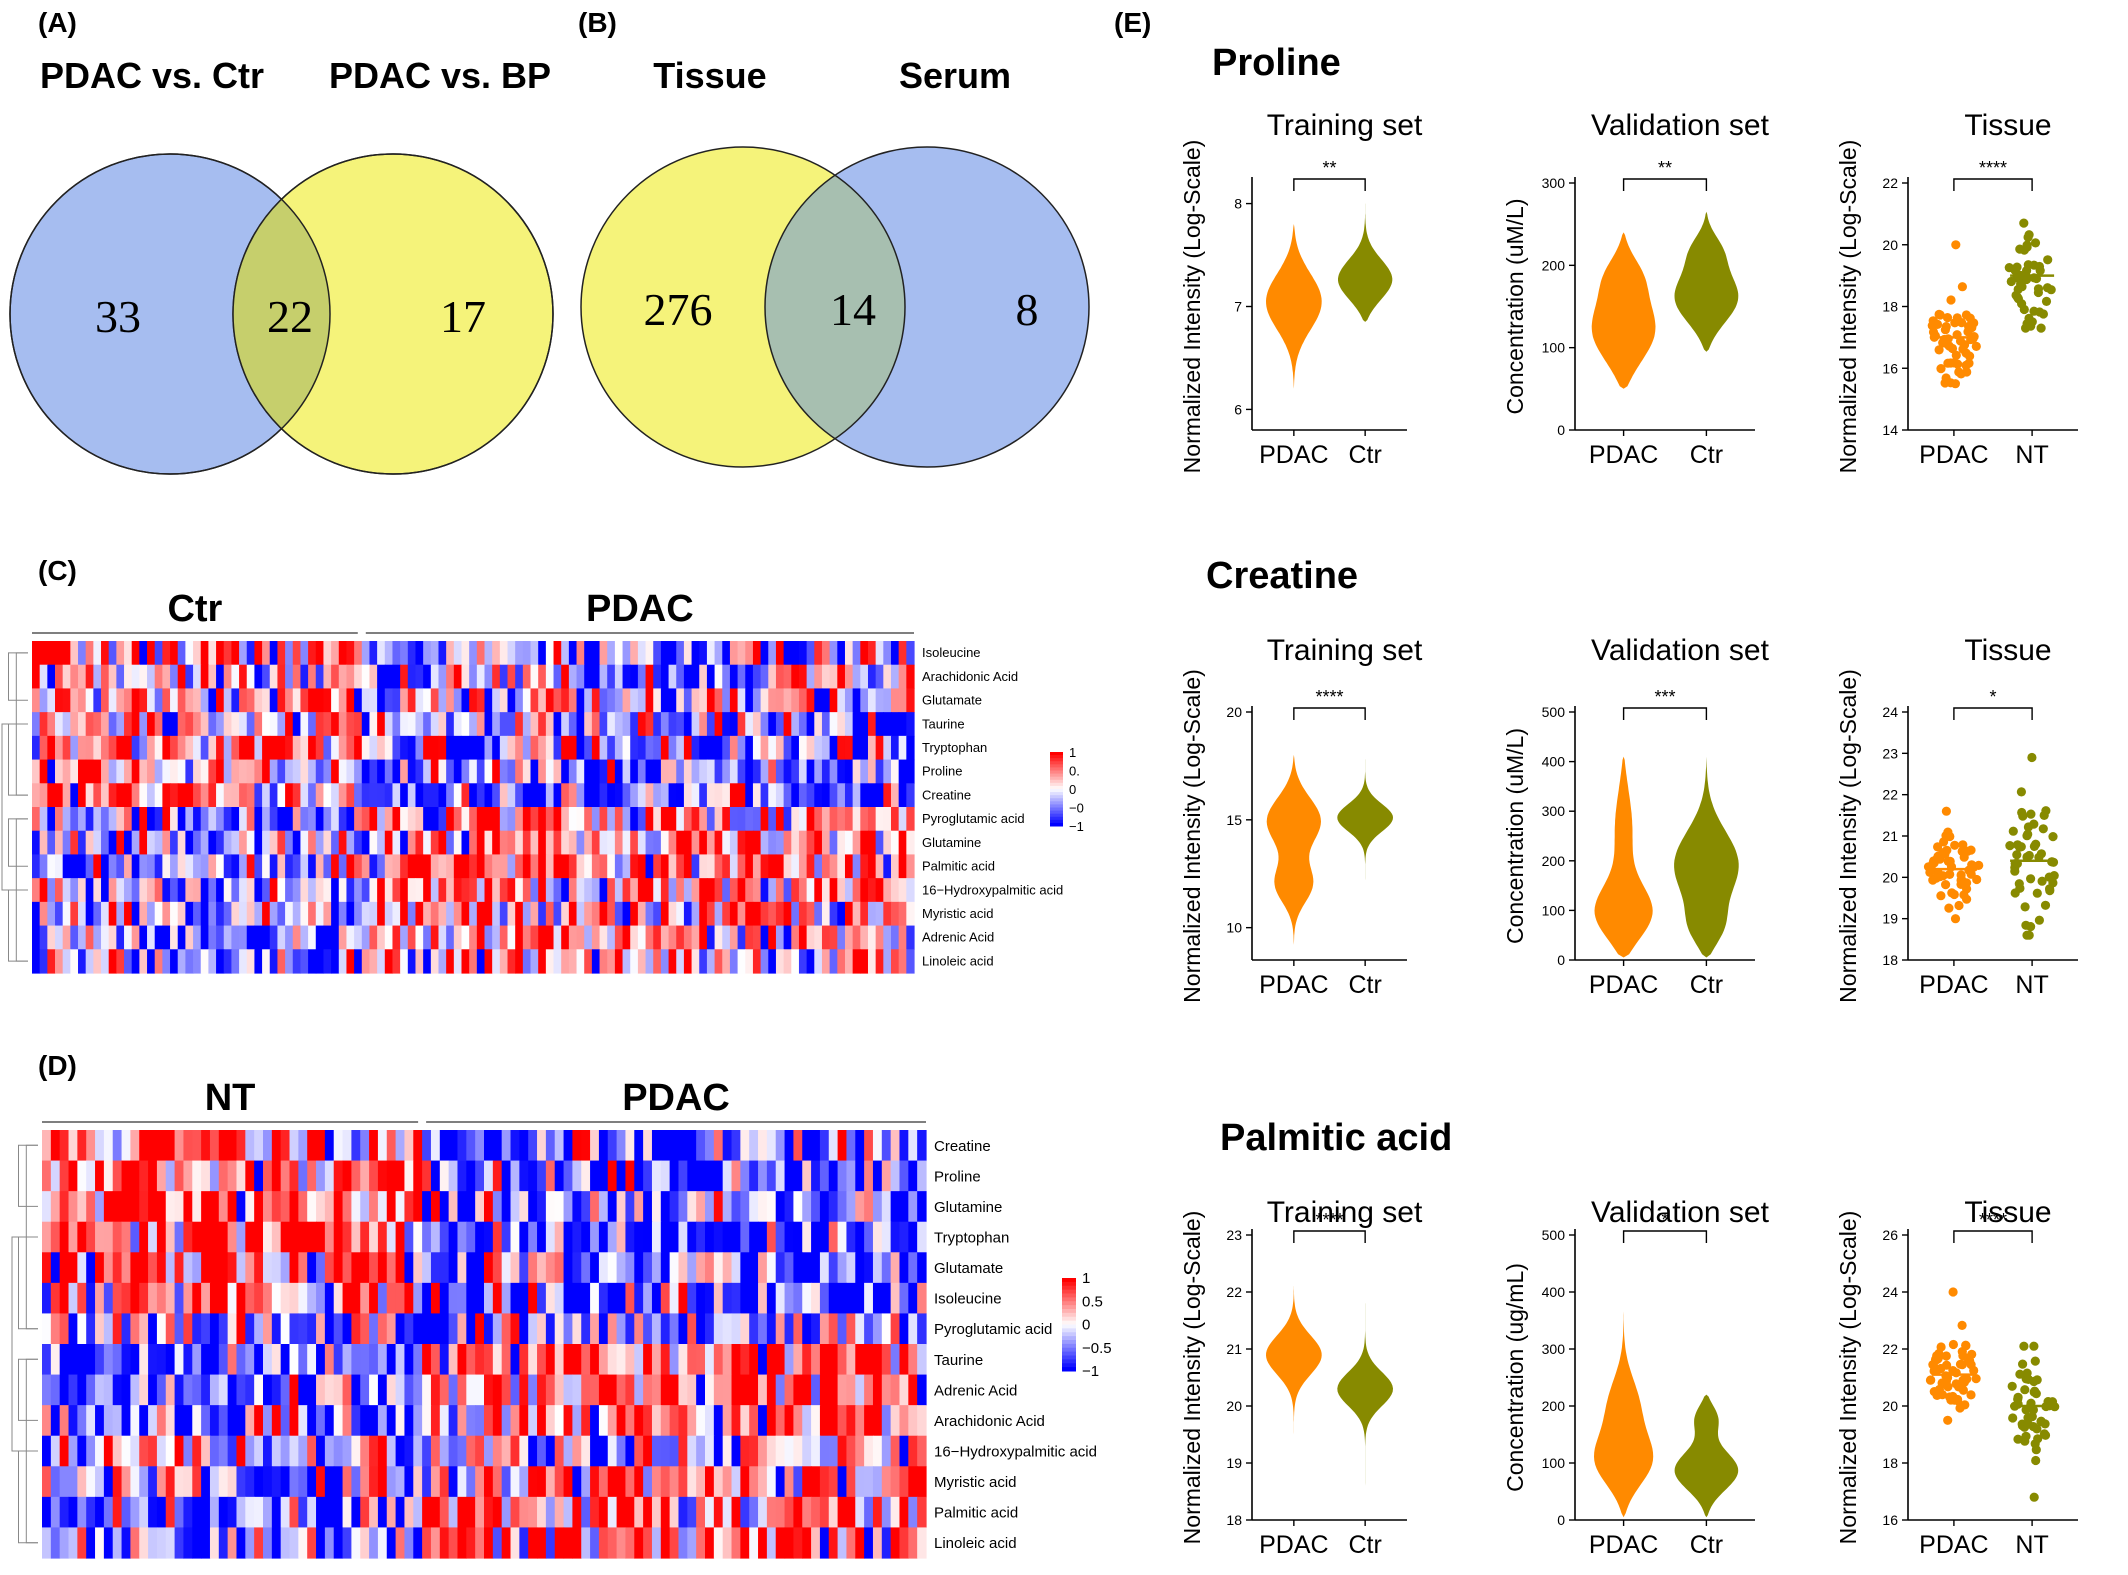 The height and width of the screenshot is (1575, 2128). I want to click on x-tick-label: PDAC, so click(1623, 455).